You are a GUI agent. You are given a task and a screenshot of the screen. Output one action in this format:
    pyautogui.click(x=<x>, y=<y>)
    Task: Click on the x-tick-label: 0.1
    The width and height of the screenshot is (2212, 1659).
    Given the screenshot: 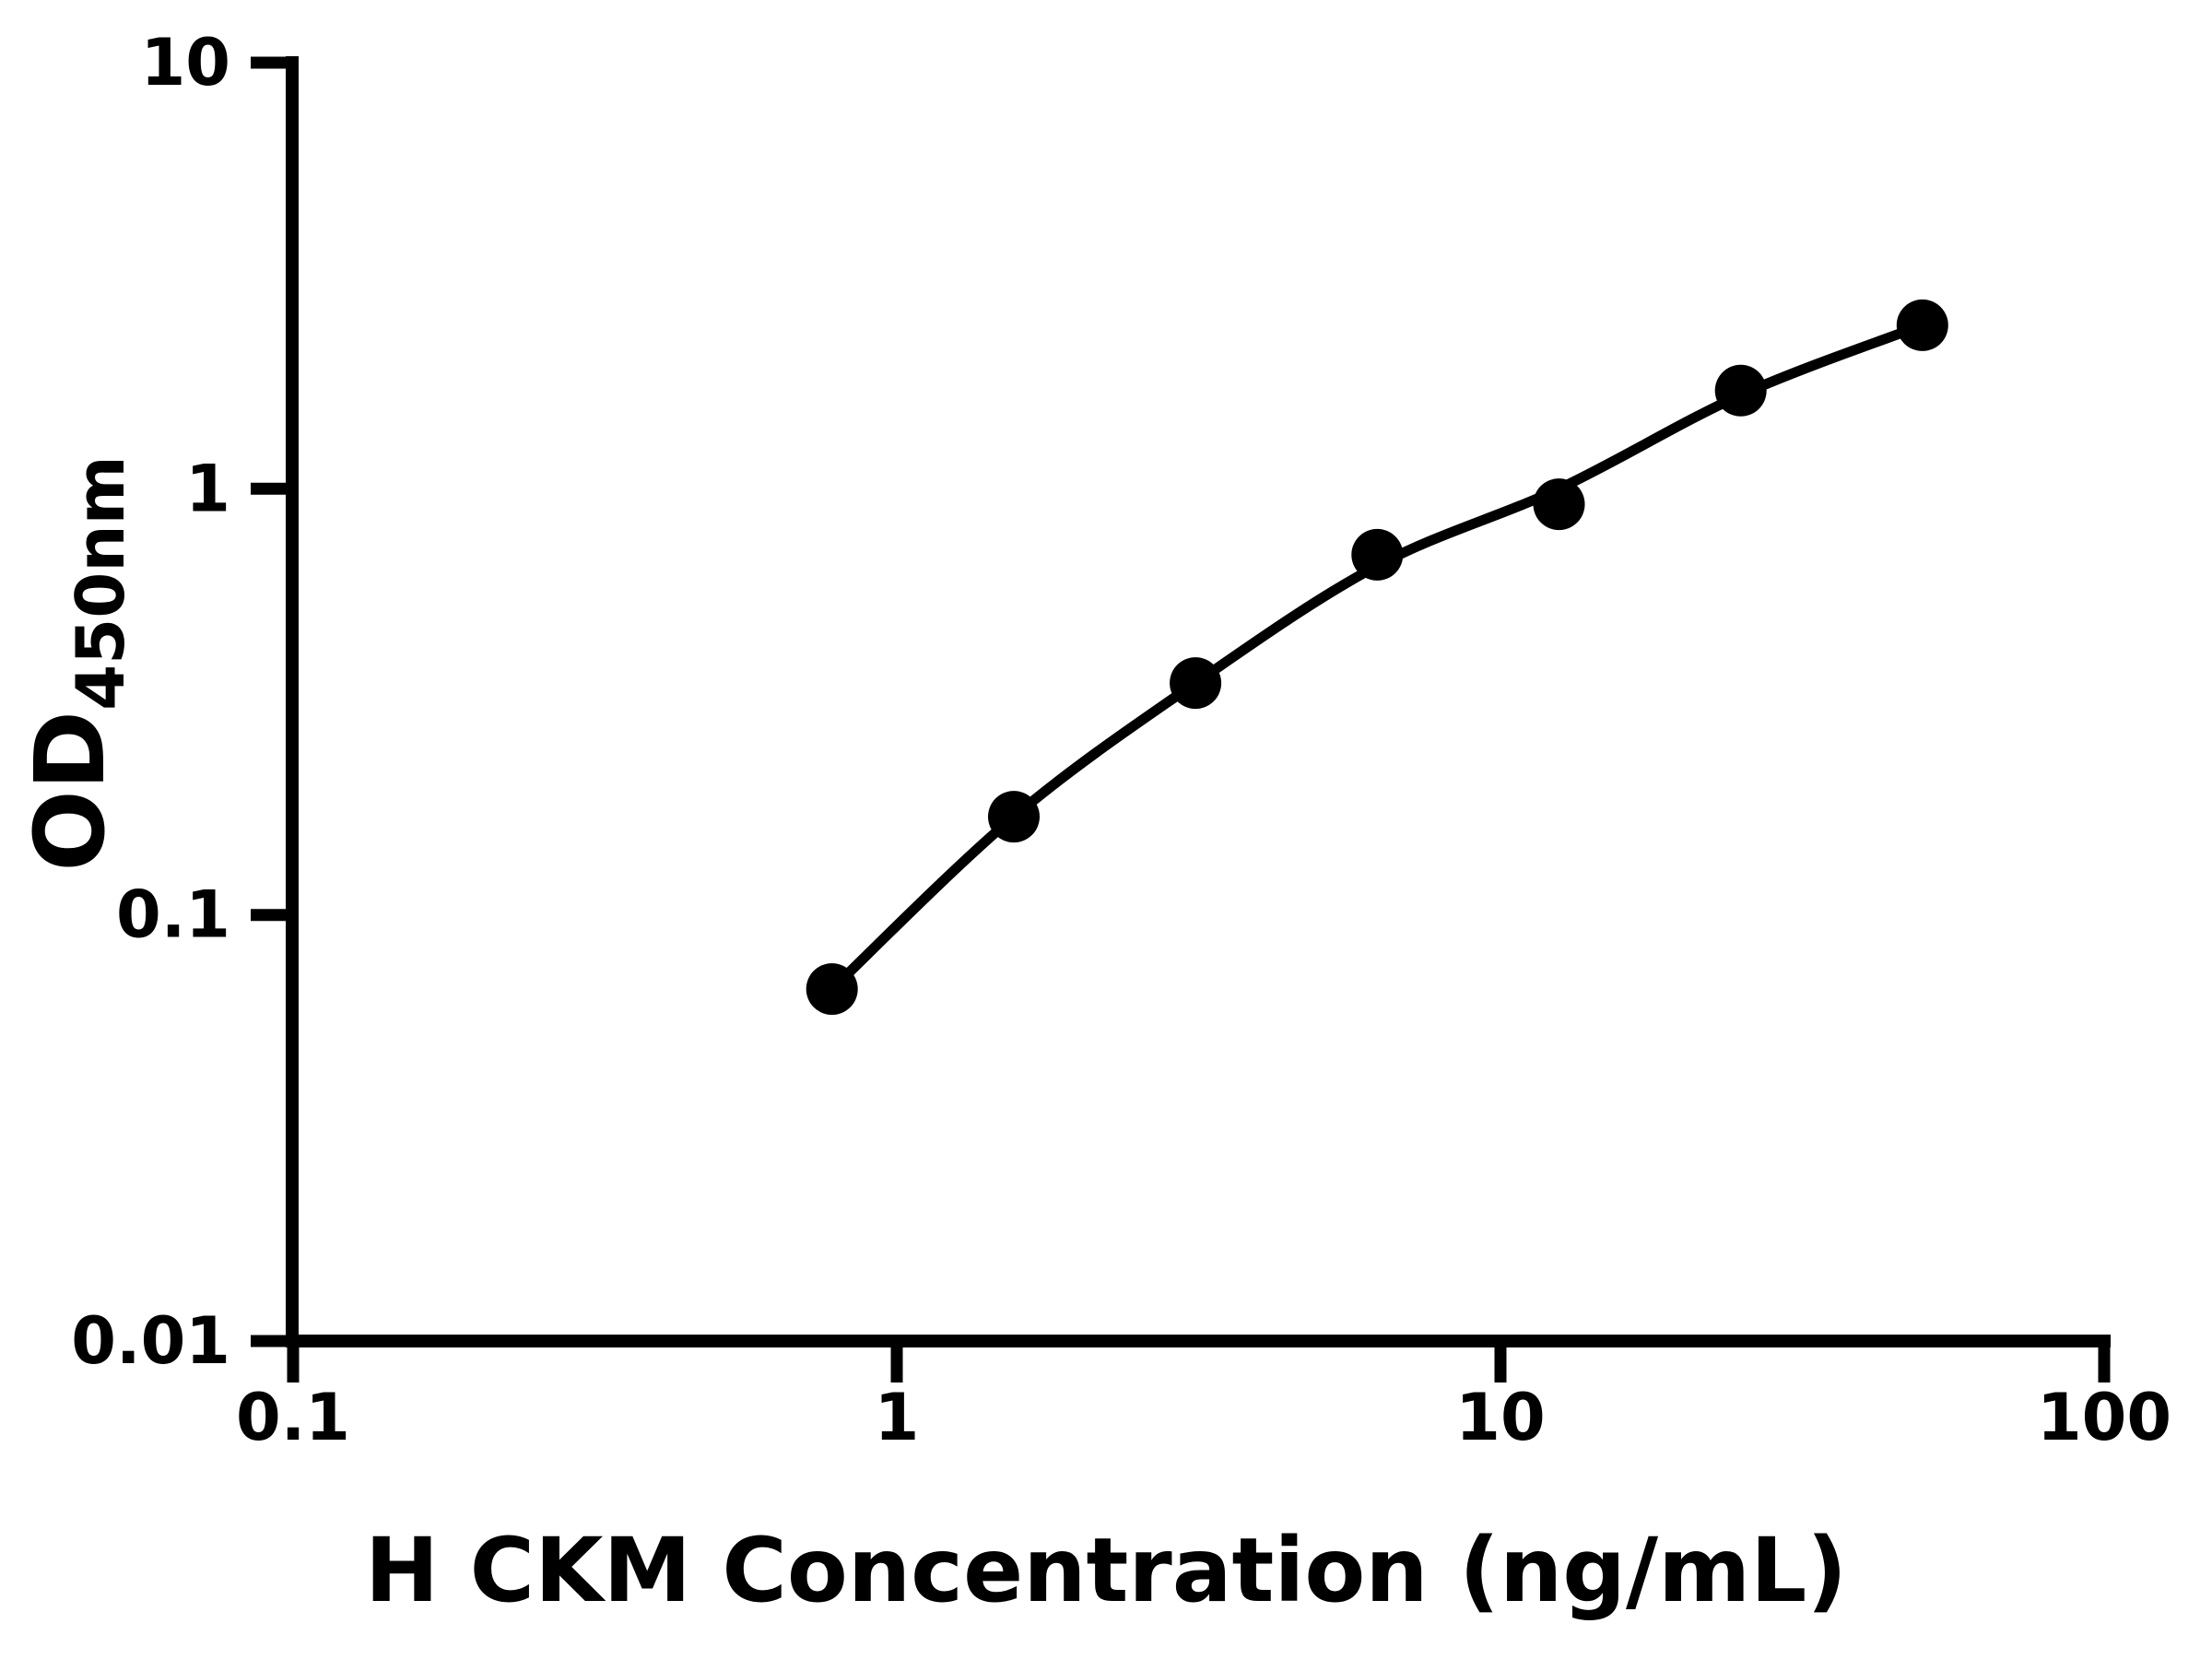 What is the action you would take?
    pyautogui.click(x=293, y=1417)
    